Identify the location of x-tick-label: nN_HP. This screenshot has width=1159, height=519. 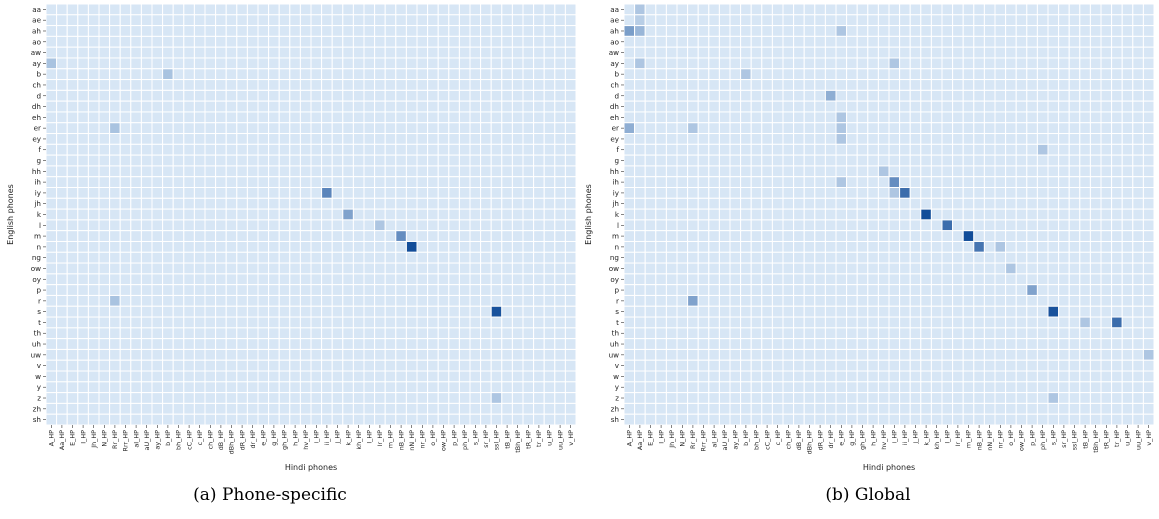
(412, 440).